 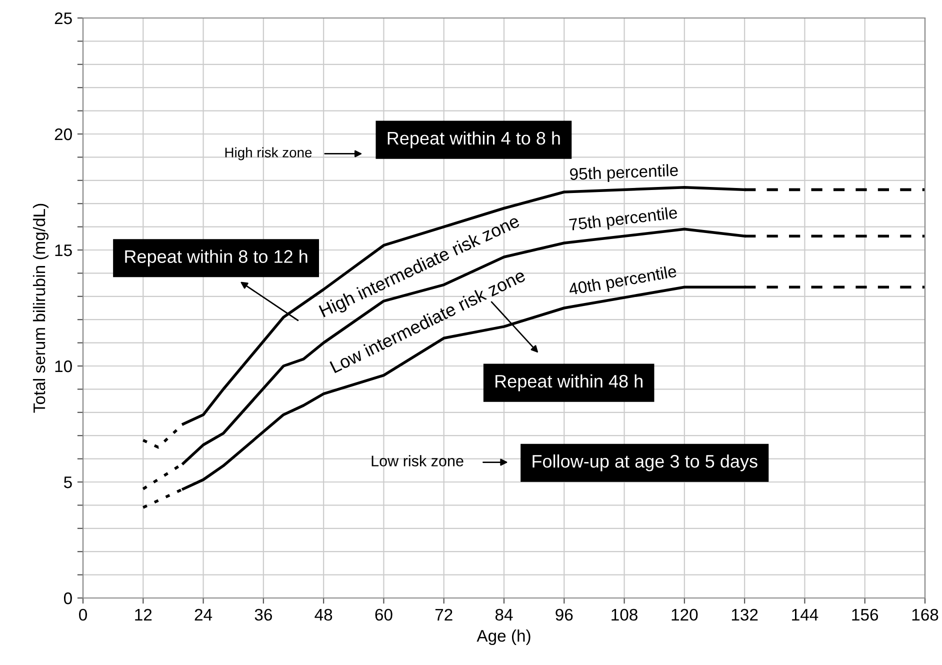 What do you see at coordinates (443, 614) in the screenshot?
I see `x-tick-label: 72` at bounding box center [443, 614].